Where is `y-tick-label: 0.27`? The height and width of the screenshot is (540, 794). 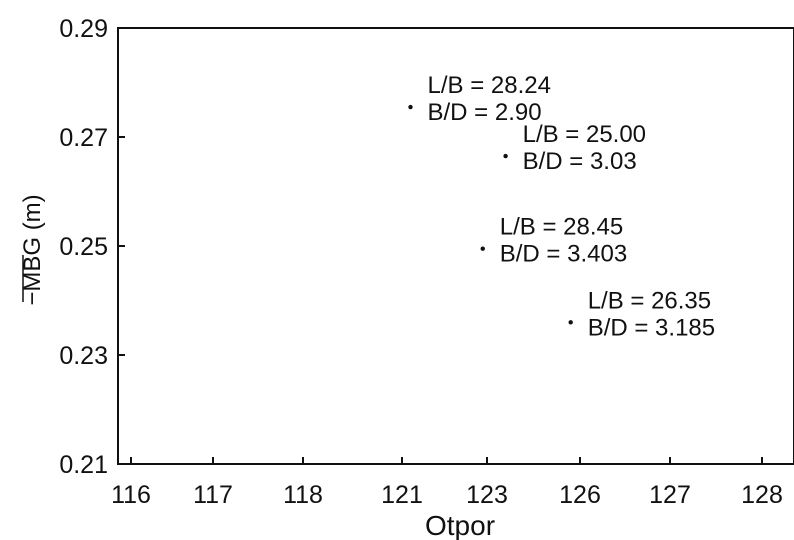 y-tick-label: 0.27 is located at coordinates (83, 138).